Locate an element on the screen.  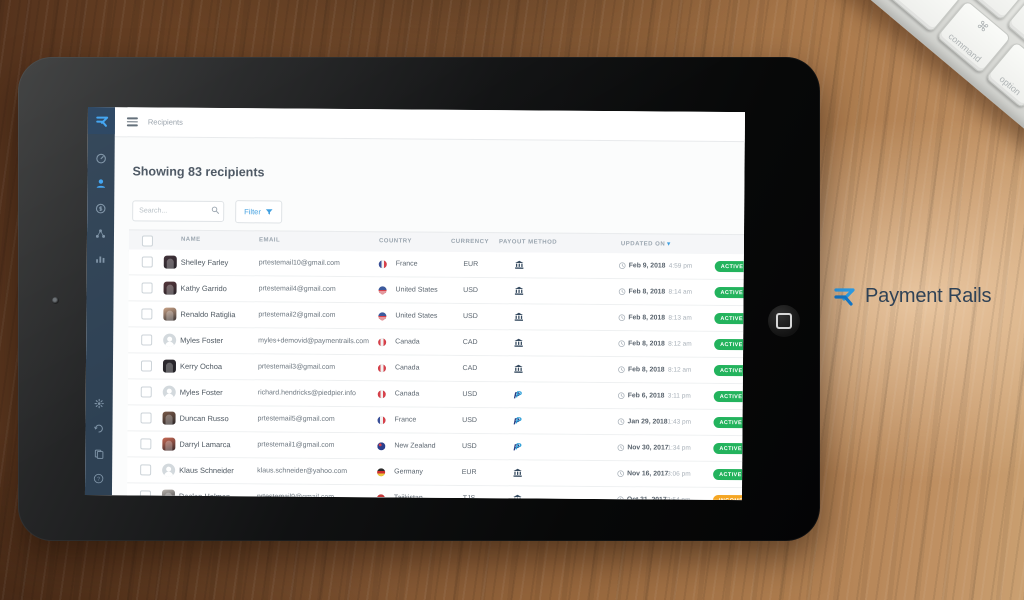
column-header-updated-on: UPDATED ON ▾ is located at coordinates (645, 244).